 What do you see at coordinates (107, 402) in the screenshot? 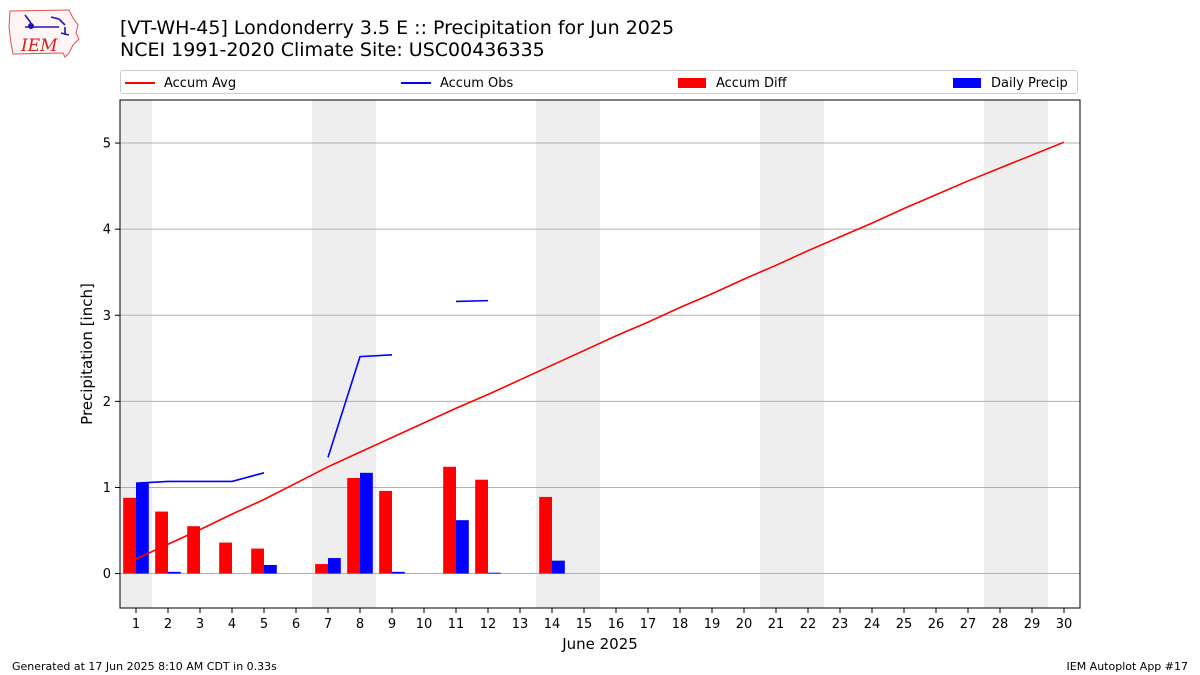
I see `y-tick-label: 2` at bounding box center [107, 402].